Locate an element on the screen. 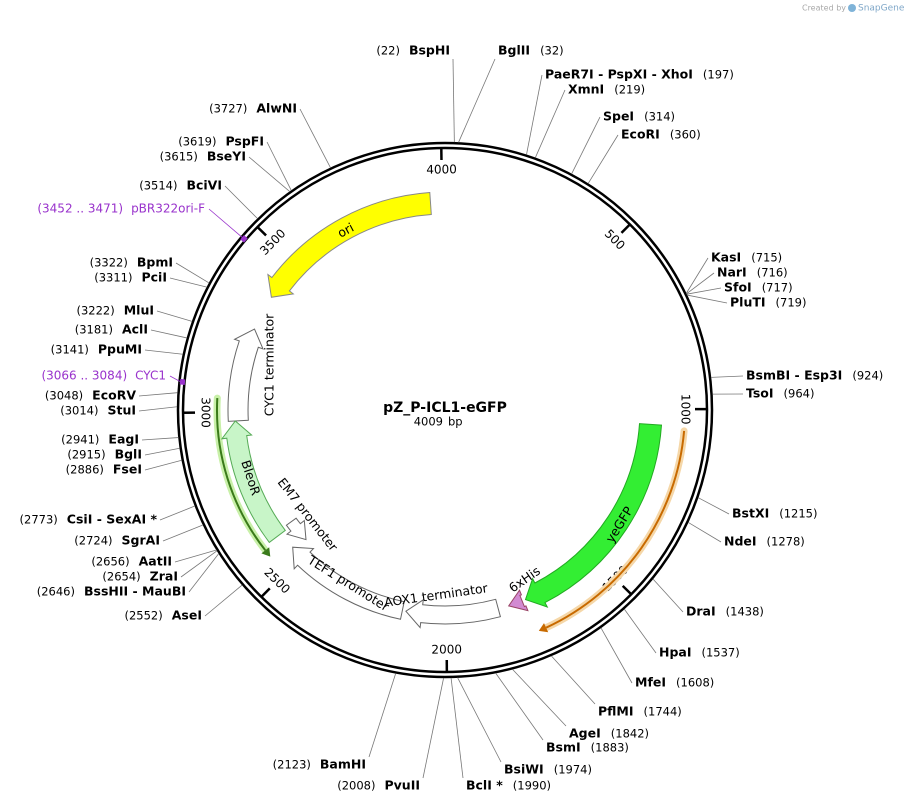 Image resolution: width=906 pixels, height=805 pixels. enzyme-position: (719) is located at coordinates (791, 303).